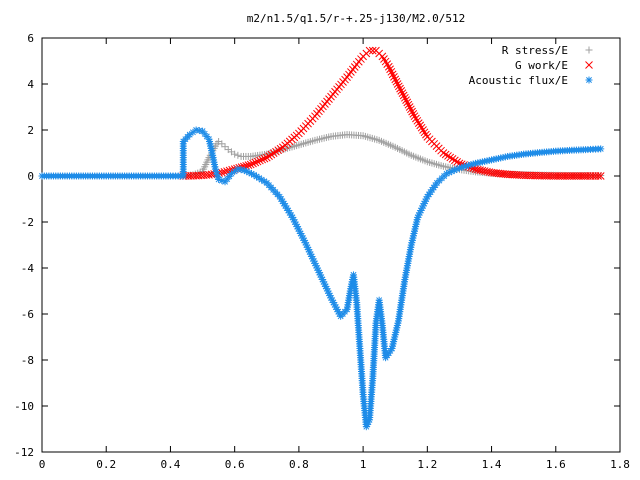 The height and width of the screenshot is (480, 640). What do you see at coordinates (620, 464) in the screenshot?
I see `x-tick-label: 1.8` at bounding box center [620, 464].